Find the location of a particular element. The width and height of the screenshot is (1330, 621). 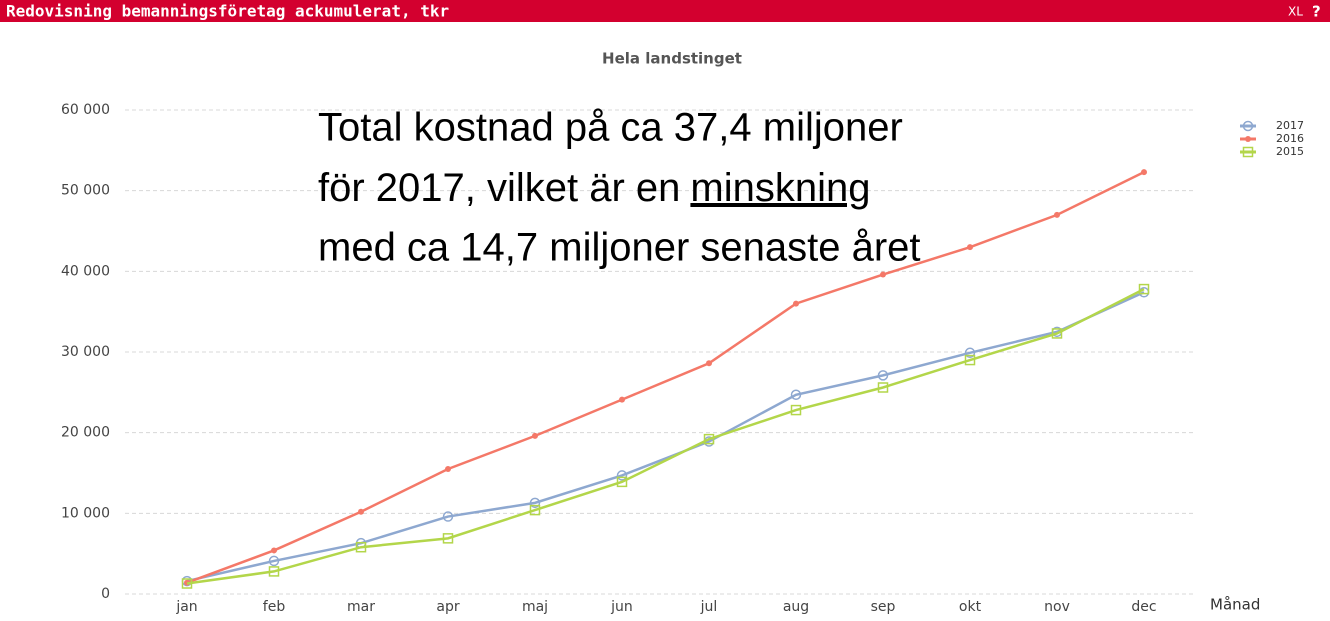

y-tick-label: 40 000 is located at coordinates (85, 271).